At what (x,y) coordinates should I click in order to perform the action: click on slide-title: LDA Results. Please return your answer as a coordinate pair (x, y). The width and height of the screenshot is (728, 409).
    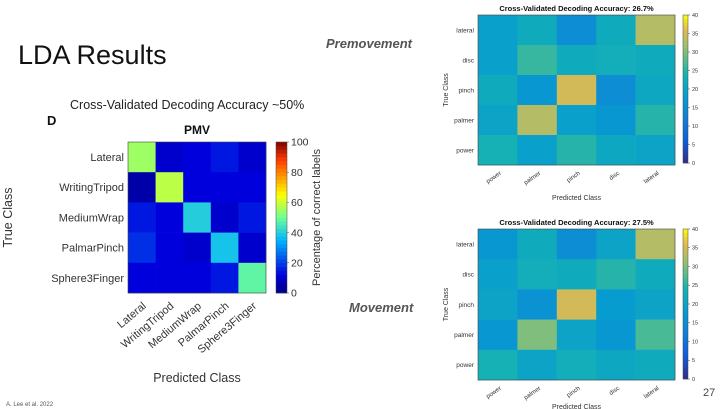
    Looking at the image, I should click on (92, 55).